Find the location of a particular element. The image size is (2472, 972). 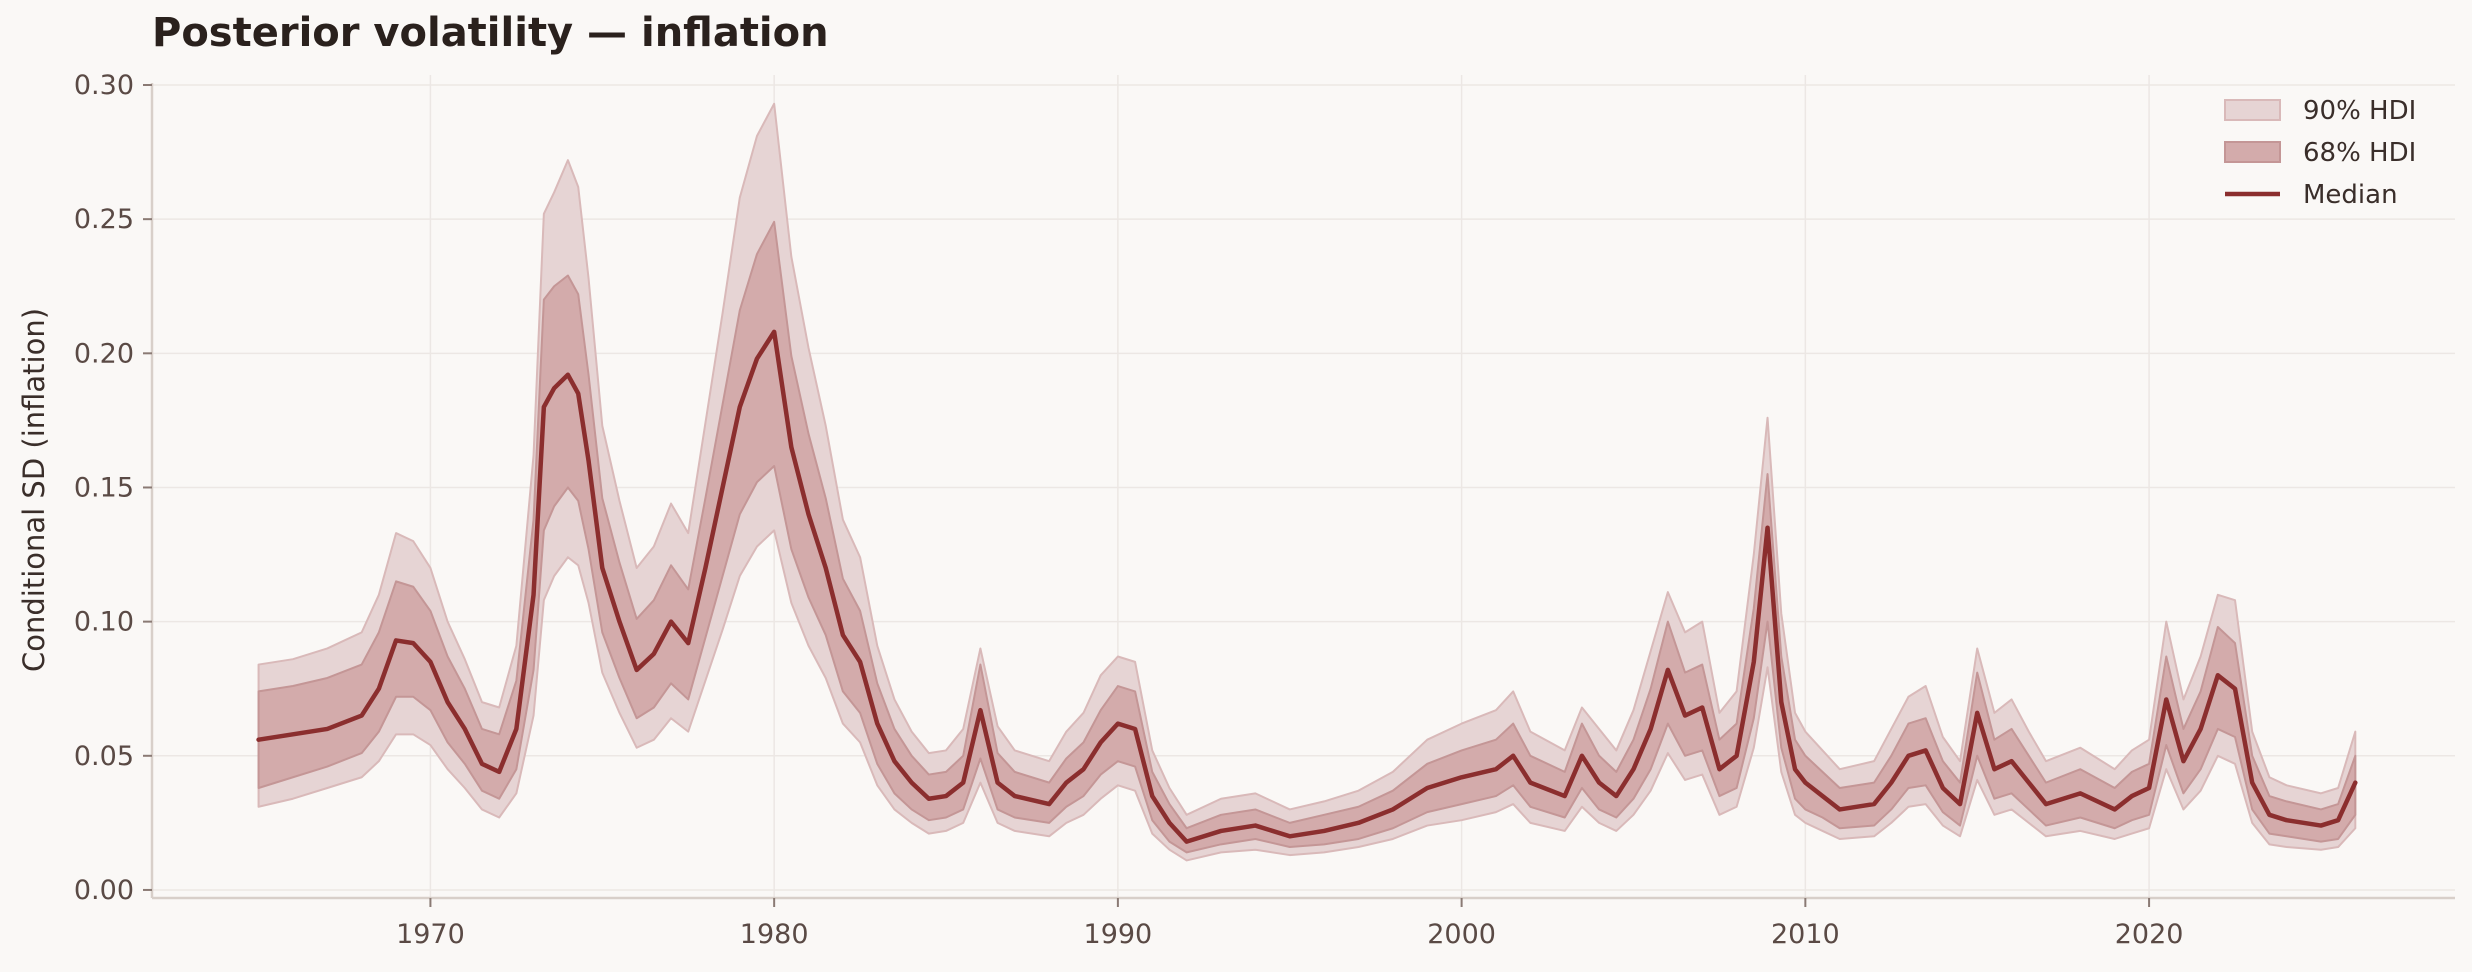

x-tick-label: 1980 is located at coordinates (774, 934).